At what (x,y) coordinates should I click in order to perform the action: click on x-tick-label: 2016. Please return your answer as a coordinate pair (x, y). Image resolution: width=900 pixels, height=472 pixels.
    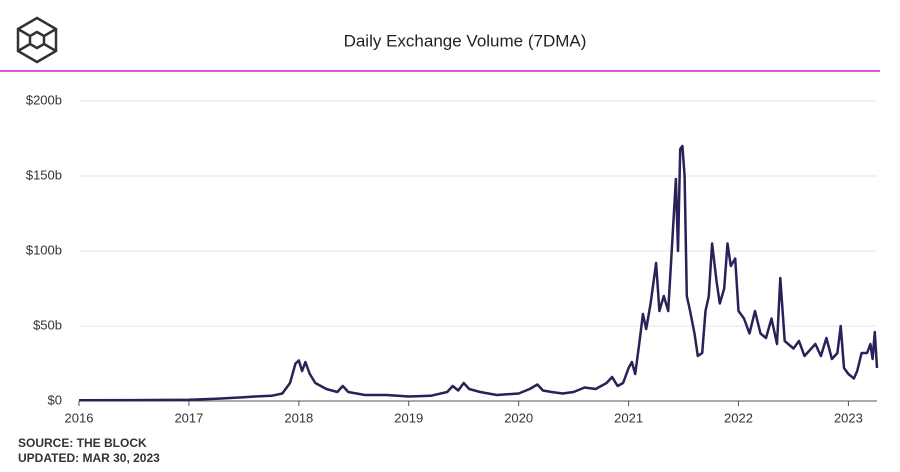
    Looking at the image, I should click on (79, 417).